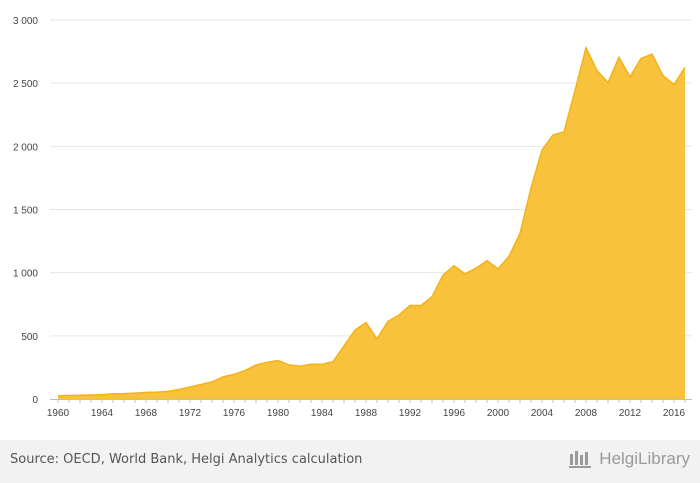 This screenshot has height=483, width=700. What do you see at coordinates (25, 84) in the screenshot?
I see `y-tick-label: 2 500` at bounding box center [25, 84].